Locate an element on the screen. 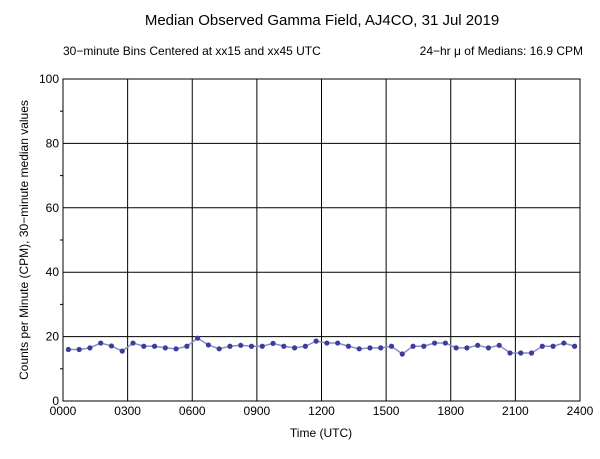 This screenshot has width=600, height=459. y-tick-label: 60 is located at coordinates (53, 208).